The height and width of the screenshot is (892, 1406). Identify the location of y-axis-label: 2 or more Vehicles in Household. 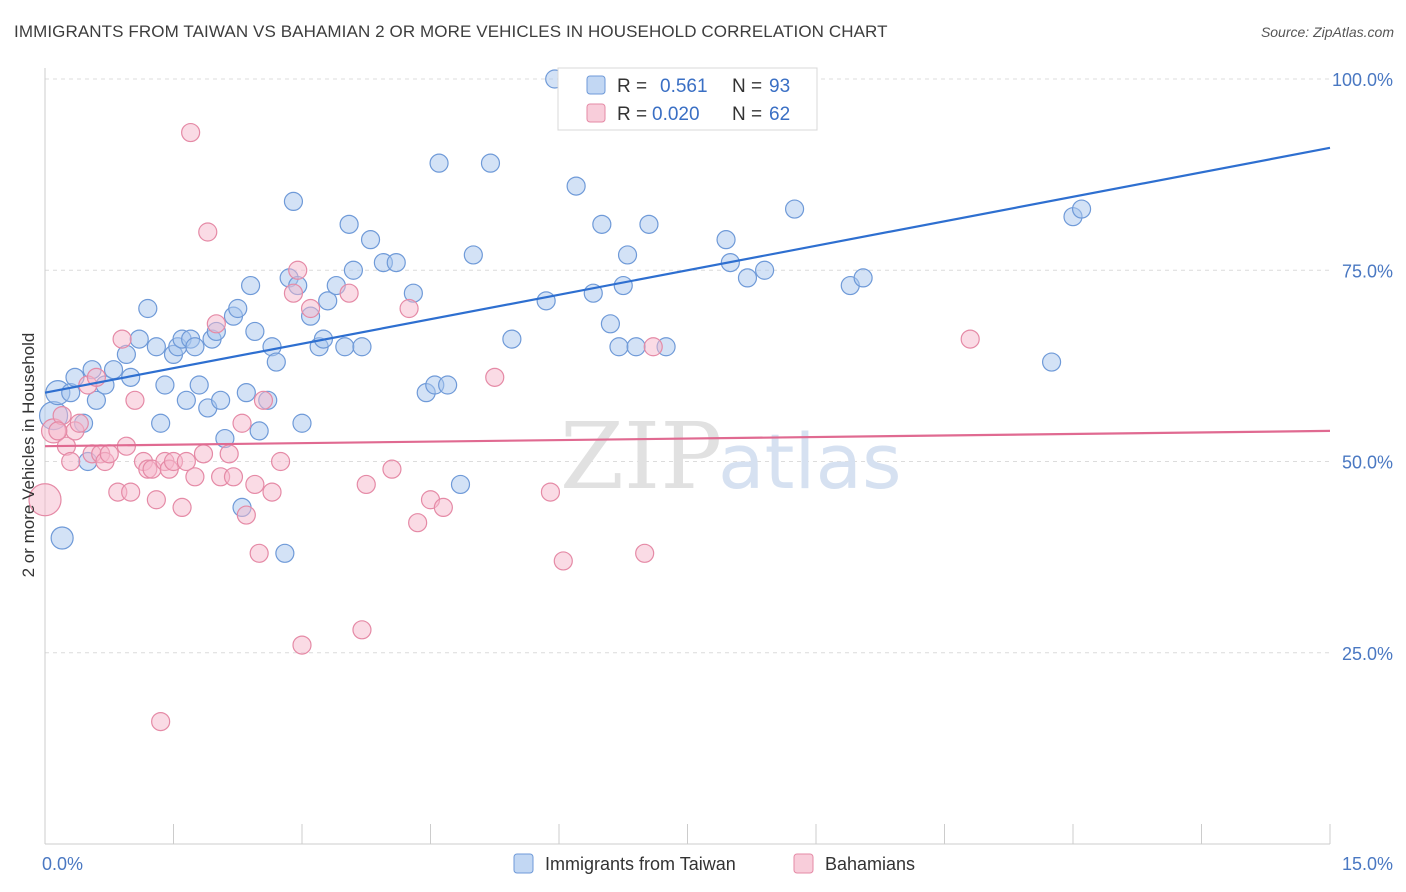
(28, 455).